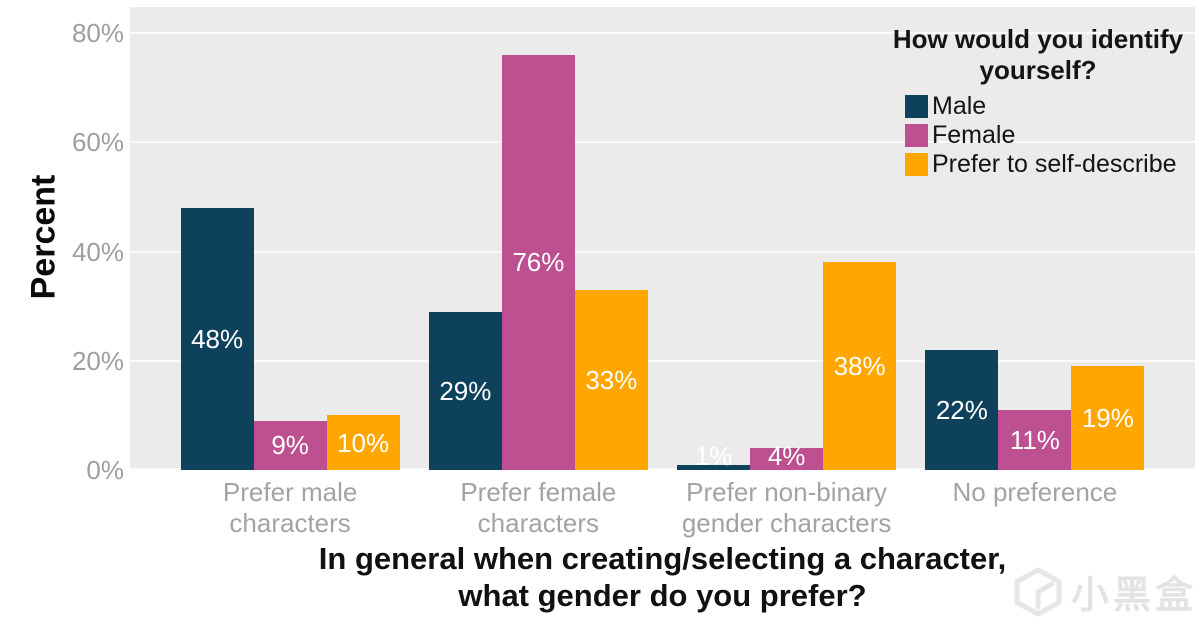  I want to click on y-tick-label: 40%, so click(97, 251).